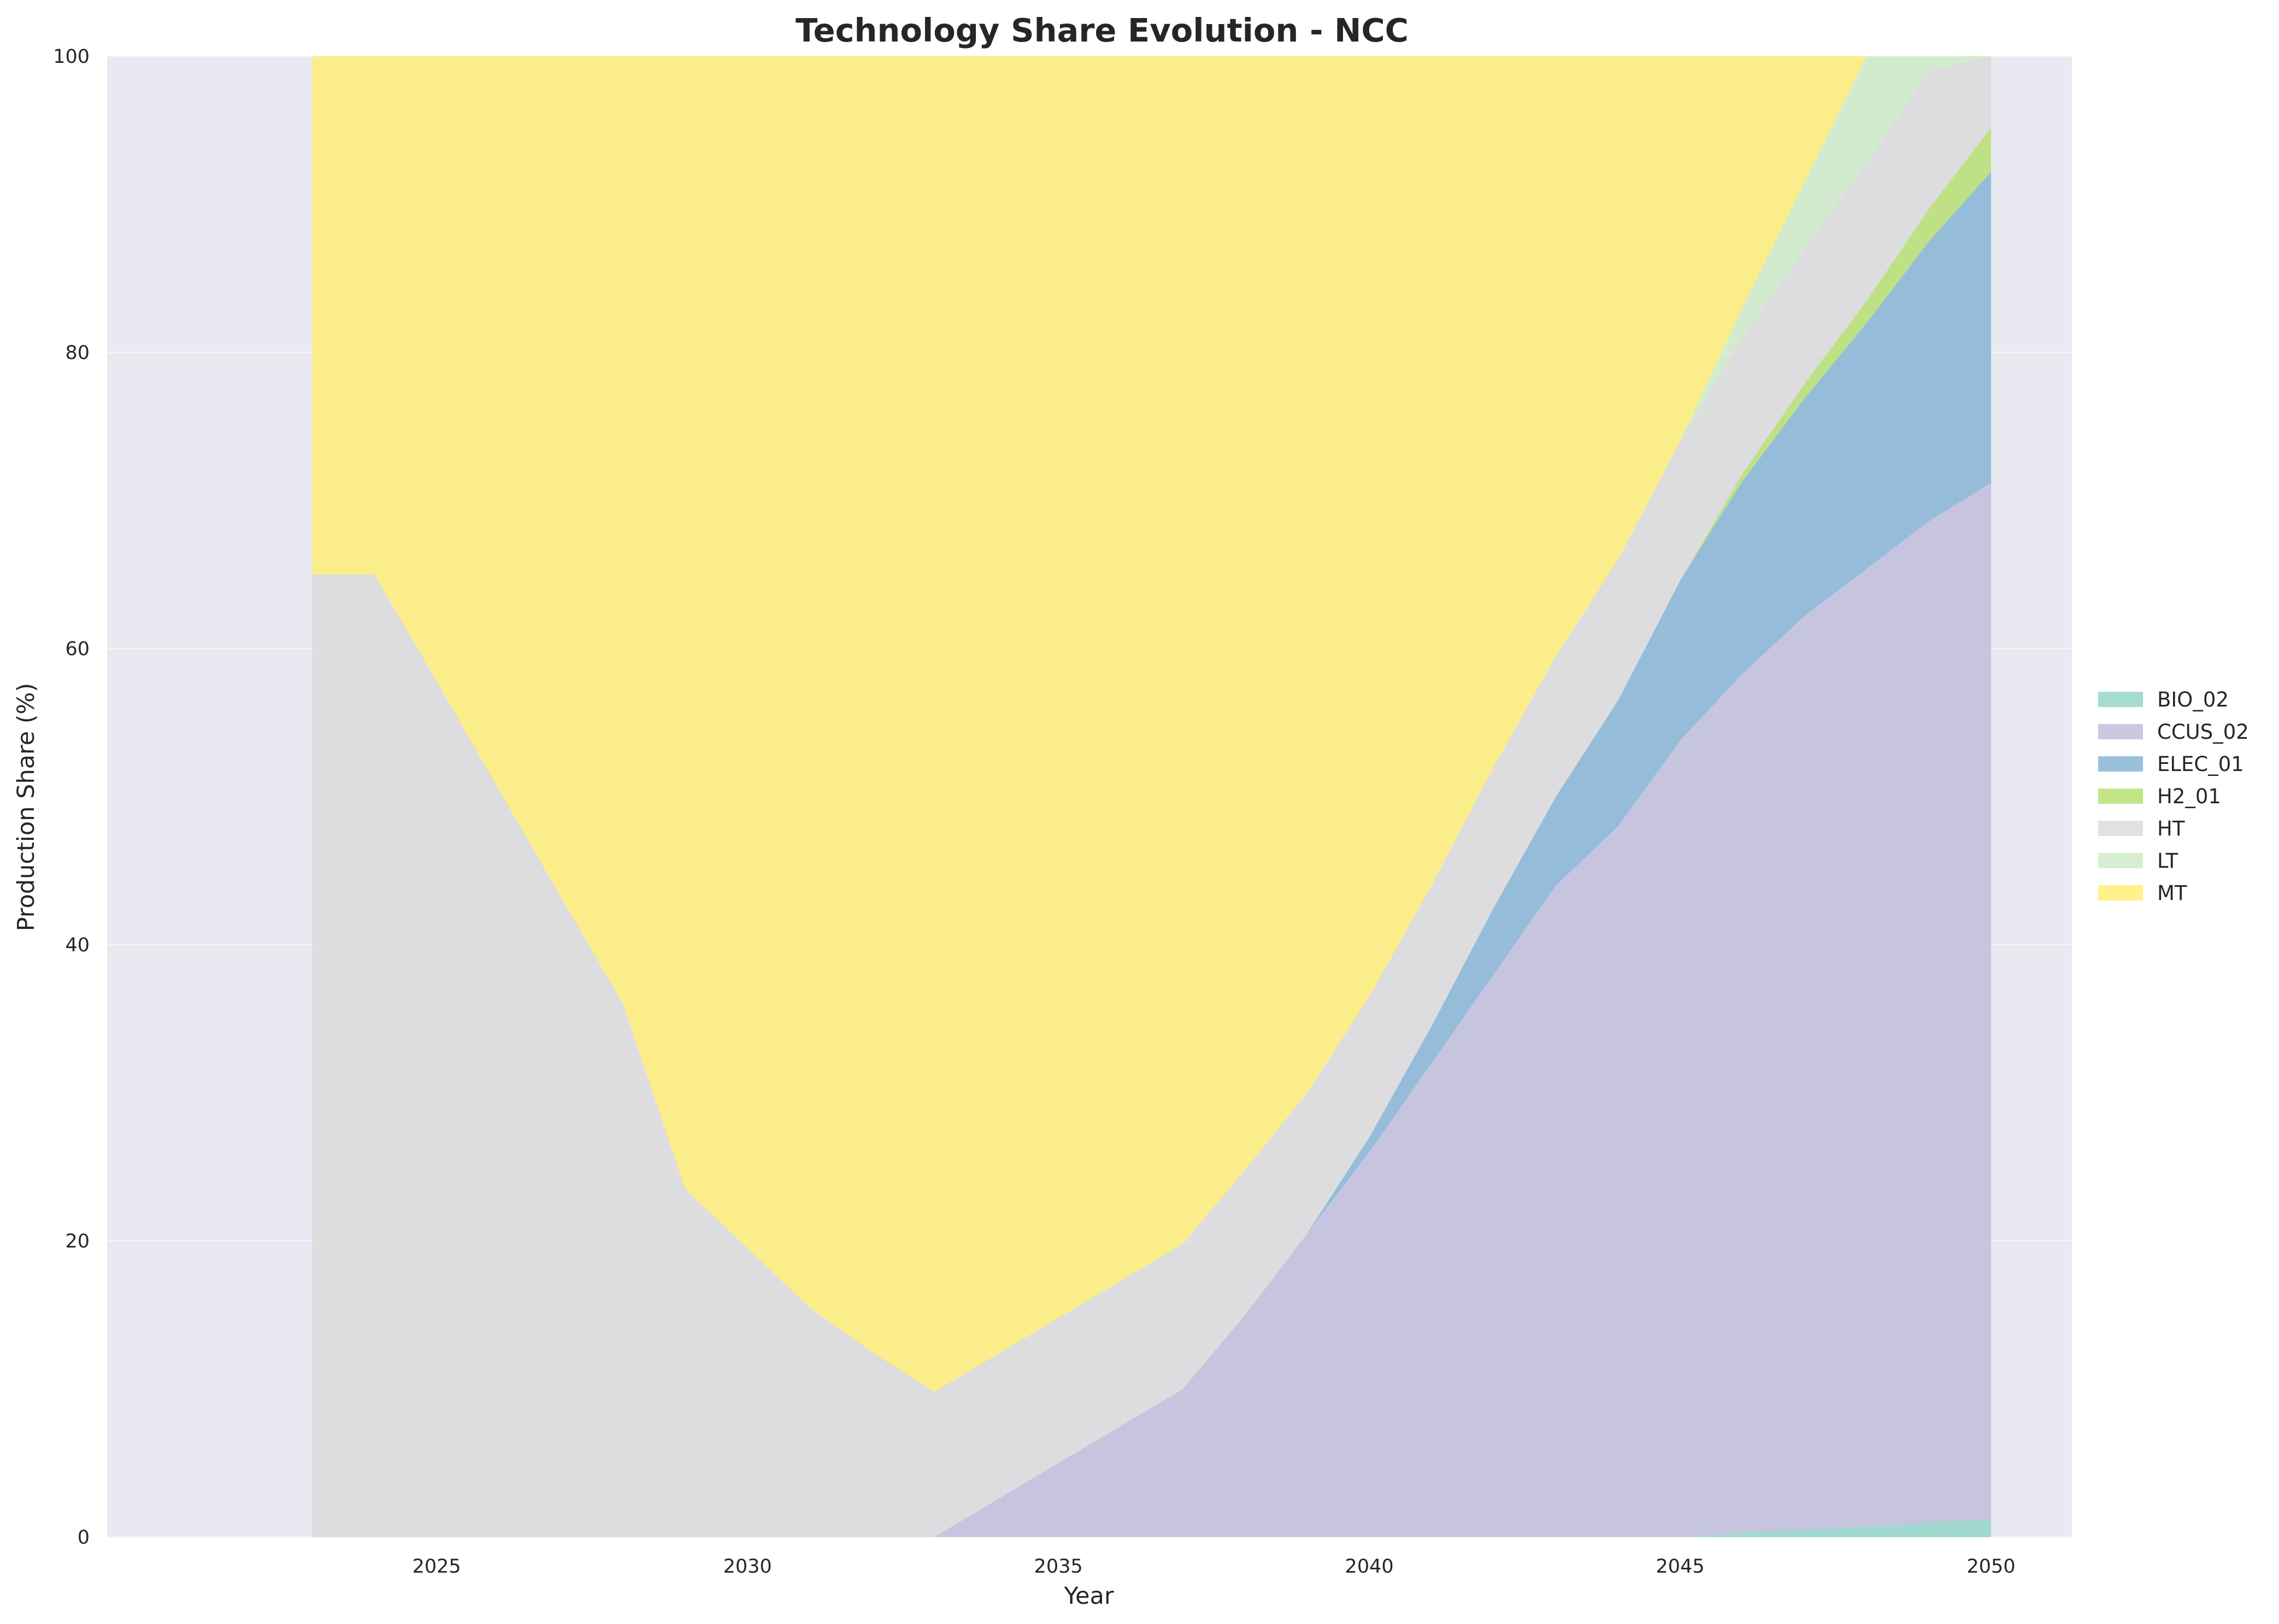  I want to click on y-tick-label: 80, so click(77, 353).